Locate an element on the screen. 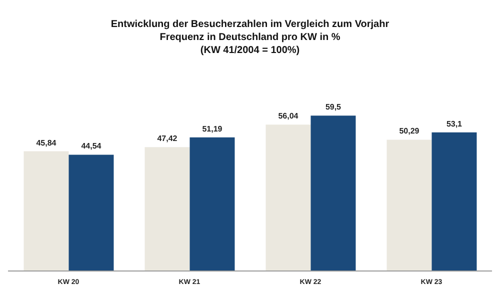 This screenshot has height=291, width=500. data-label: 47,42 is located at coordinates (167, 139).